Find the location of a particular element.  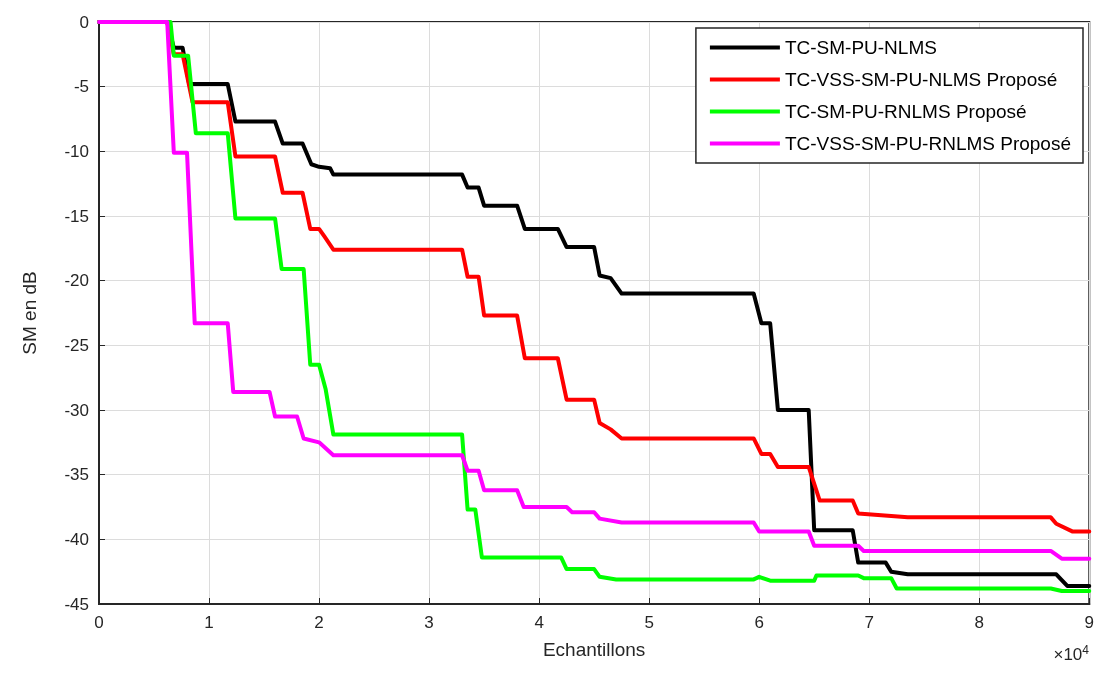

legend-label: TC-SM-PU-NLMS is located at coordinates (860, 47).